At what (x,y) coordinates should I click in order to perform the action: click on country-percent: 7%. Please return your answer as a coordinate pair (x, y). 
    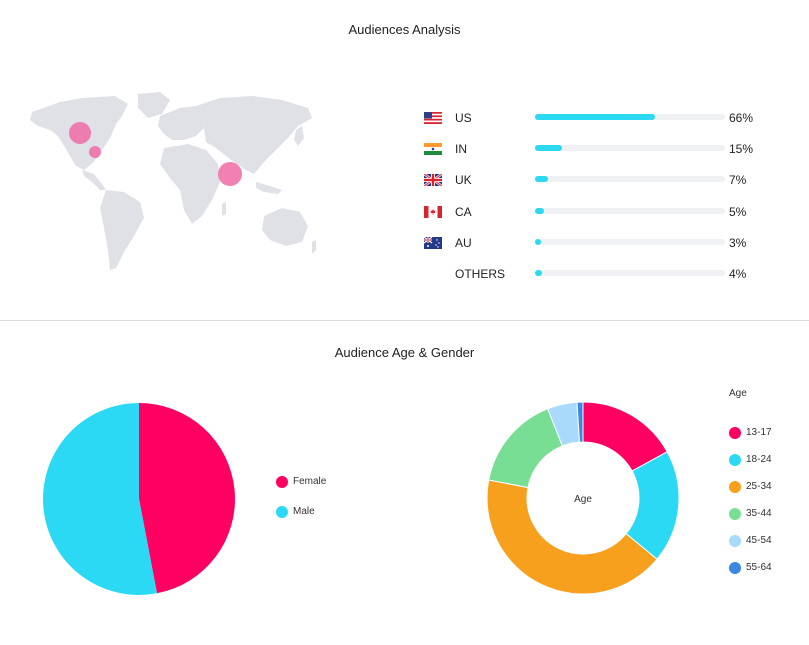
    Looking at the image, I should click on (738, 180).